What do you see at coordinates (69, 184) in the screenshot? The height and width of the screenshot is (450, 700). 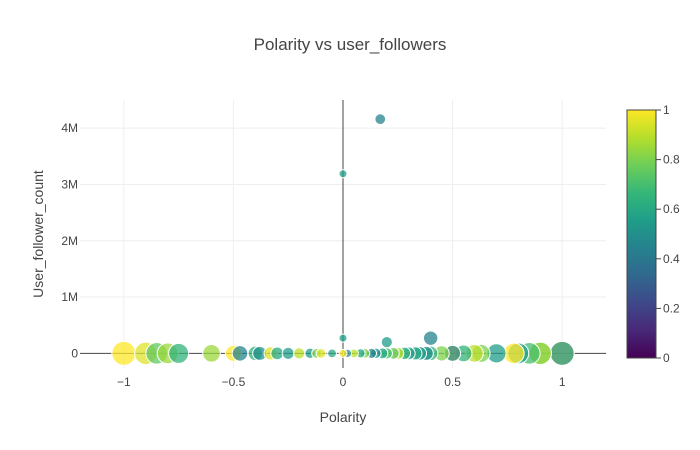 I see `y-tick-label: 3M` at bounding box center [69, 184].